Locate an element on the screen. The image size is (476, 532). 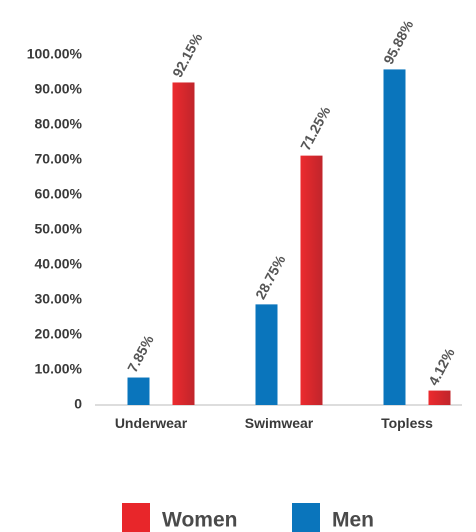
y-tick-label: 50.00% is located at coordinates (59, 229).